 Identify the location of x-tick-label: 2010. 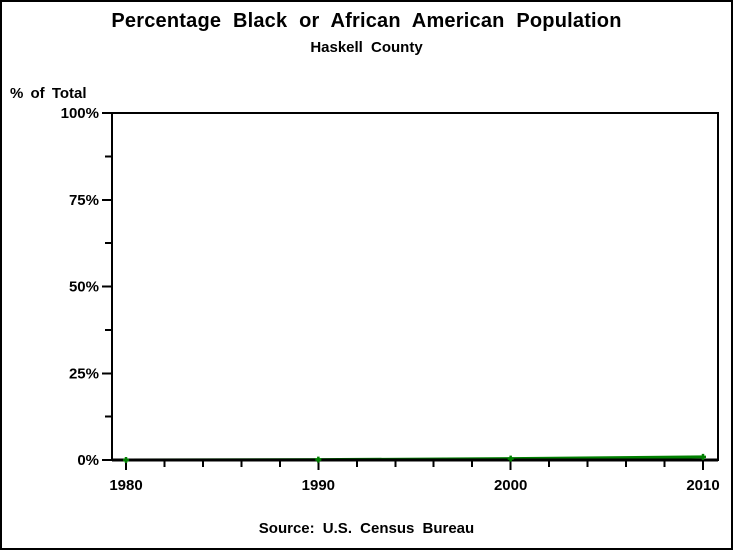
(702, 485).